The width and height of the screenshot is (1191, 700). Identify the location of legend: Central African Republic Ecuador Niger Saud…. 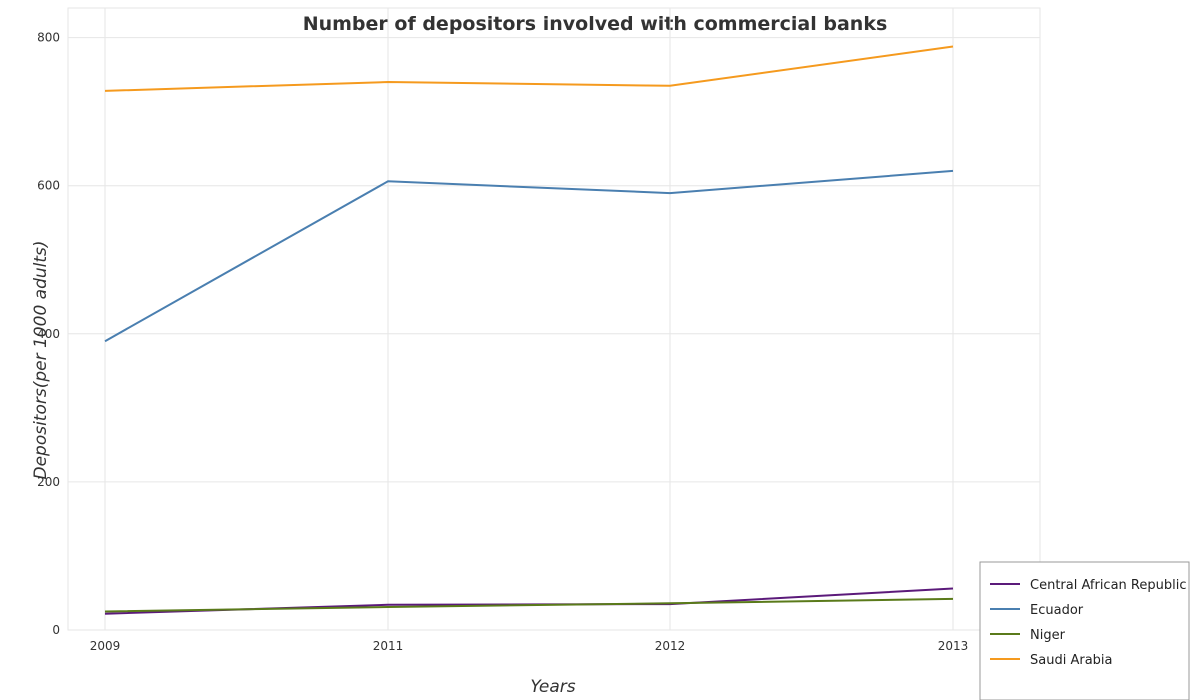
(1084, 630).